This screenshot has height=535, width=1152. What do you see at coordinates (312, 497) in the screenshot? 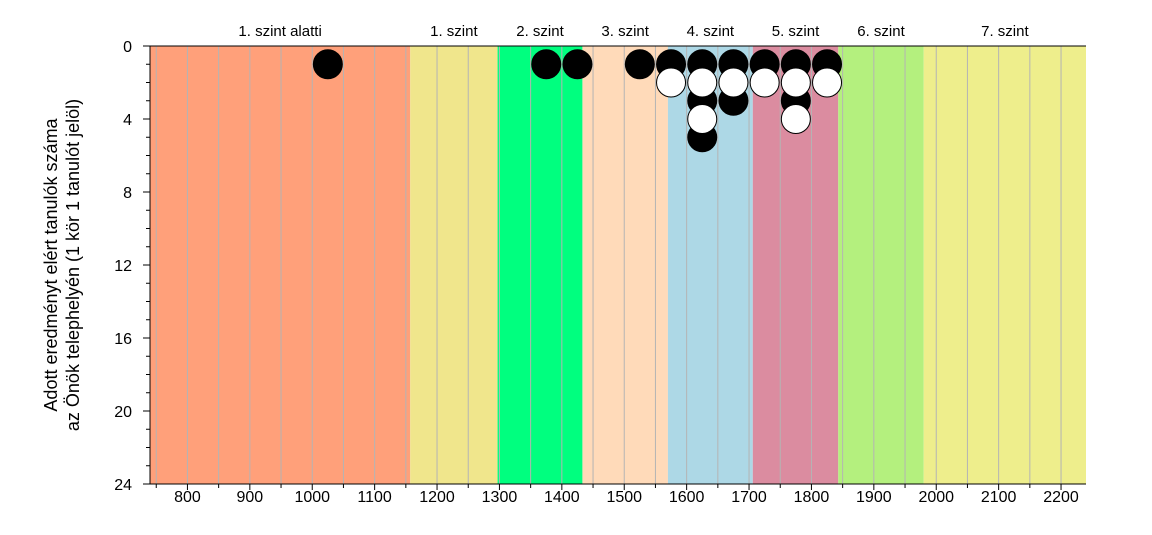
I see `x-tick-label: 1000` at bounding box center [312, 497].